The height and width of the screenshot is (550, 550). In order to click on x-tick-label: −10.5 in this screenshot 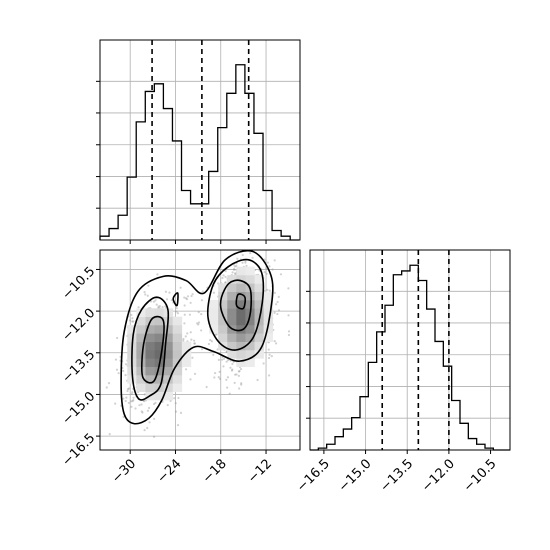, I will do `click(480, 475)`.